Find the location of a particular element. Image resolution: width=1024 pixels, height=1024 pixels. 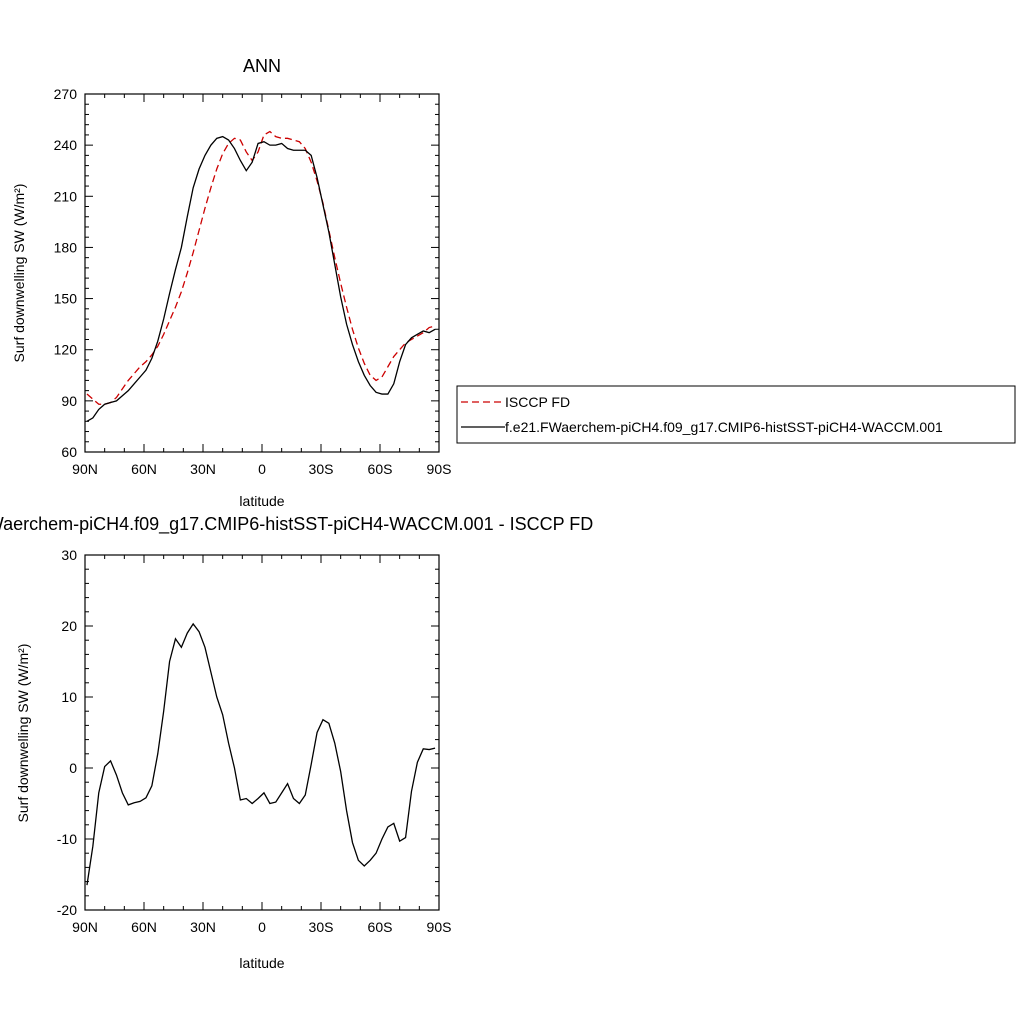

top-x-axis-label: latitude is located at coordinates (261, 501).